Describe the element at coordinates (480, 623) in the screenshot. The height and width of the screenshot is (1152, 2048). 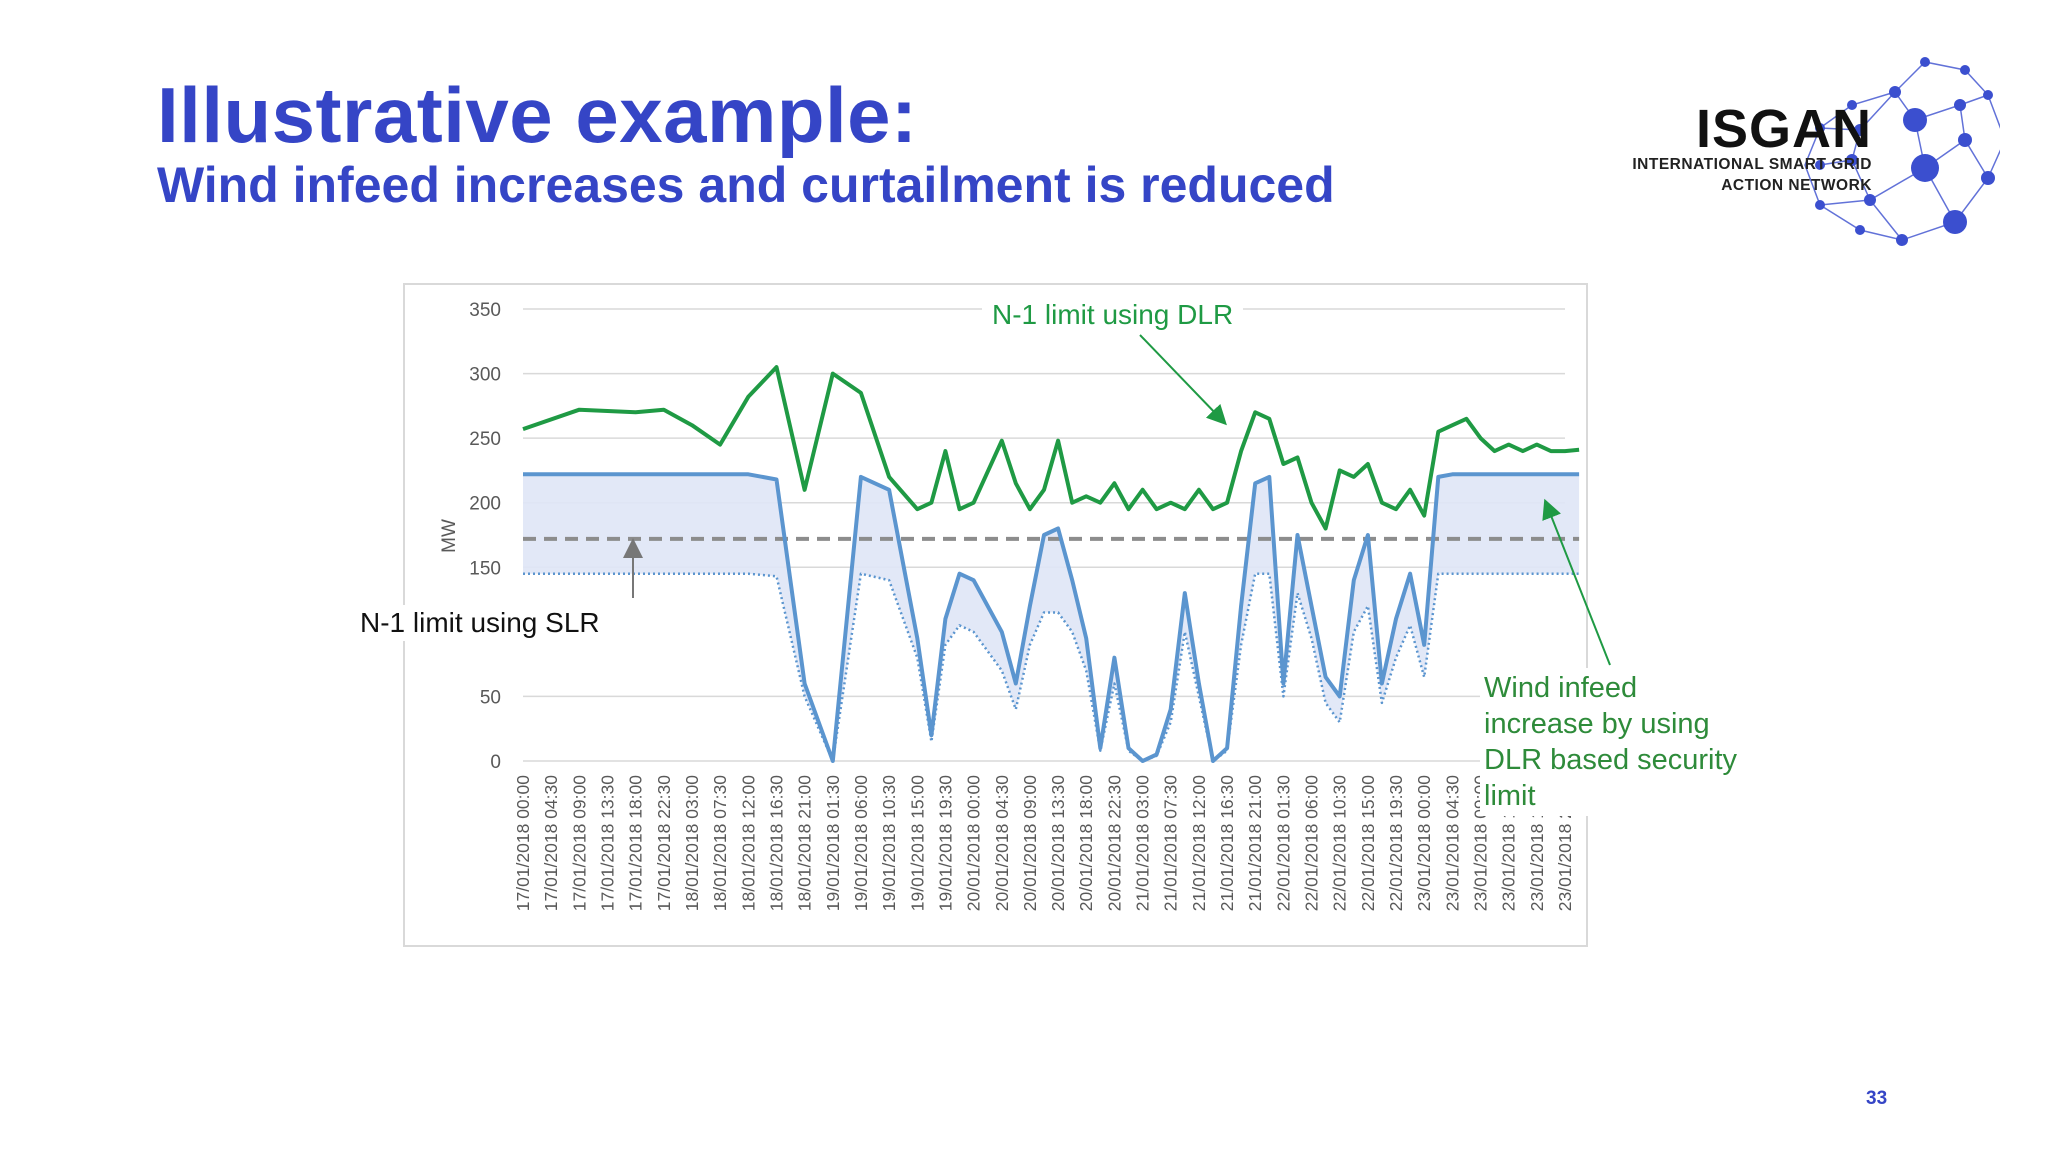
I see `slr-annotation: N-1 limit using SLR` at that location.